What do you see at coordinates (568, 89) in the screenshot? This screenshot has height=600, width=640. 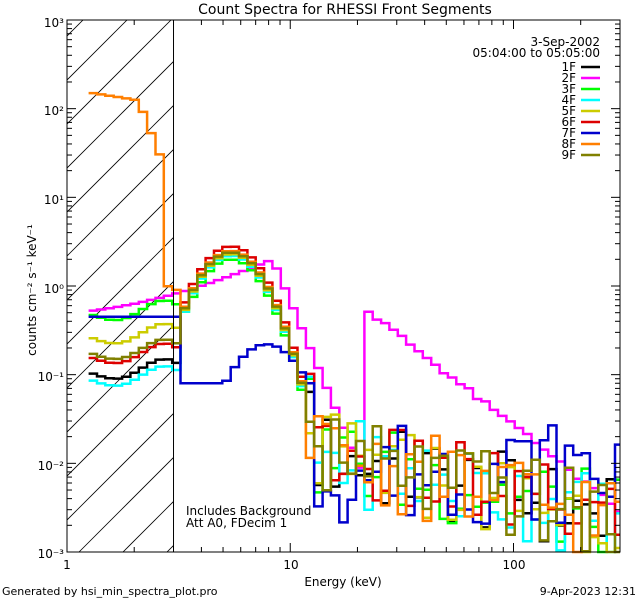 I see `legend-label-3f: 3F` at bounding box center [568, 89].